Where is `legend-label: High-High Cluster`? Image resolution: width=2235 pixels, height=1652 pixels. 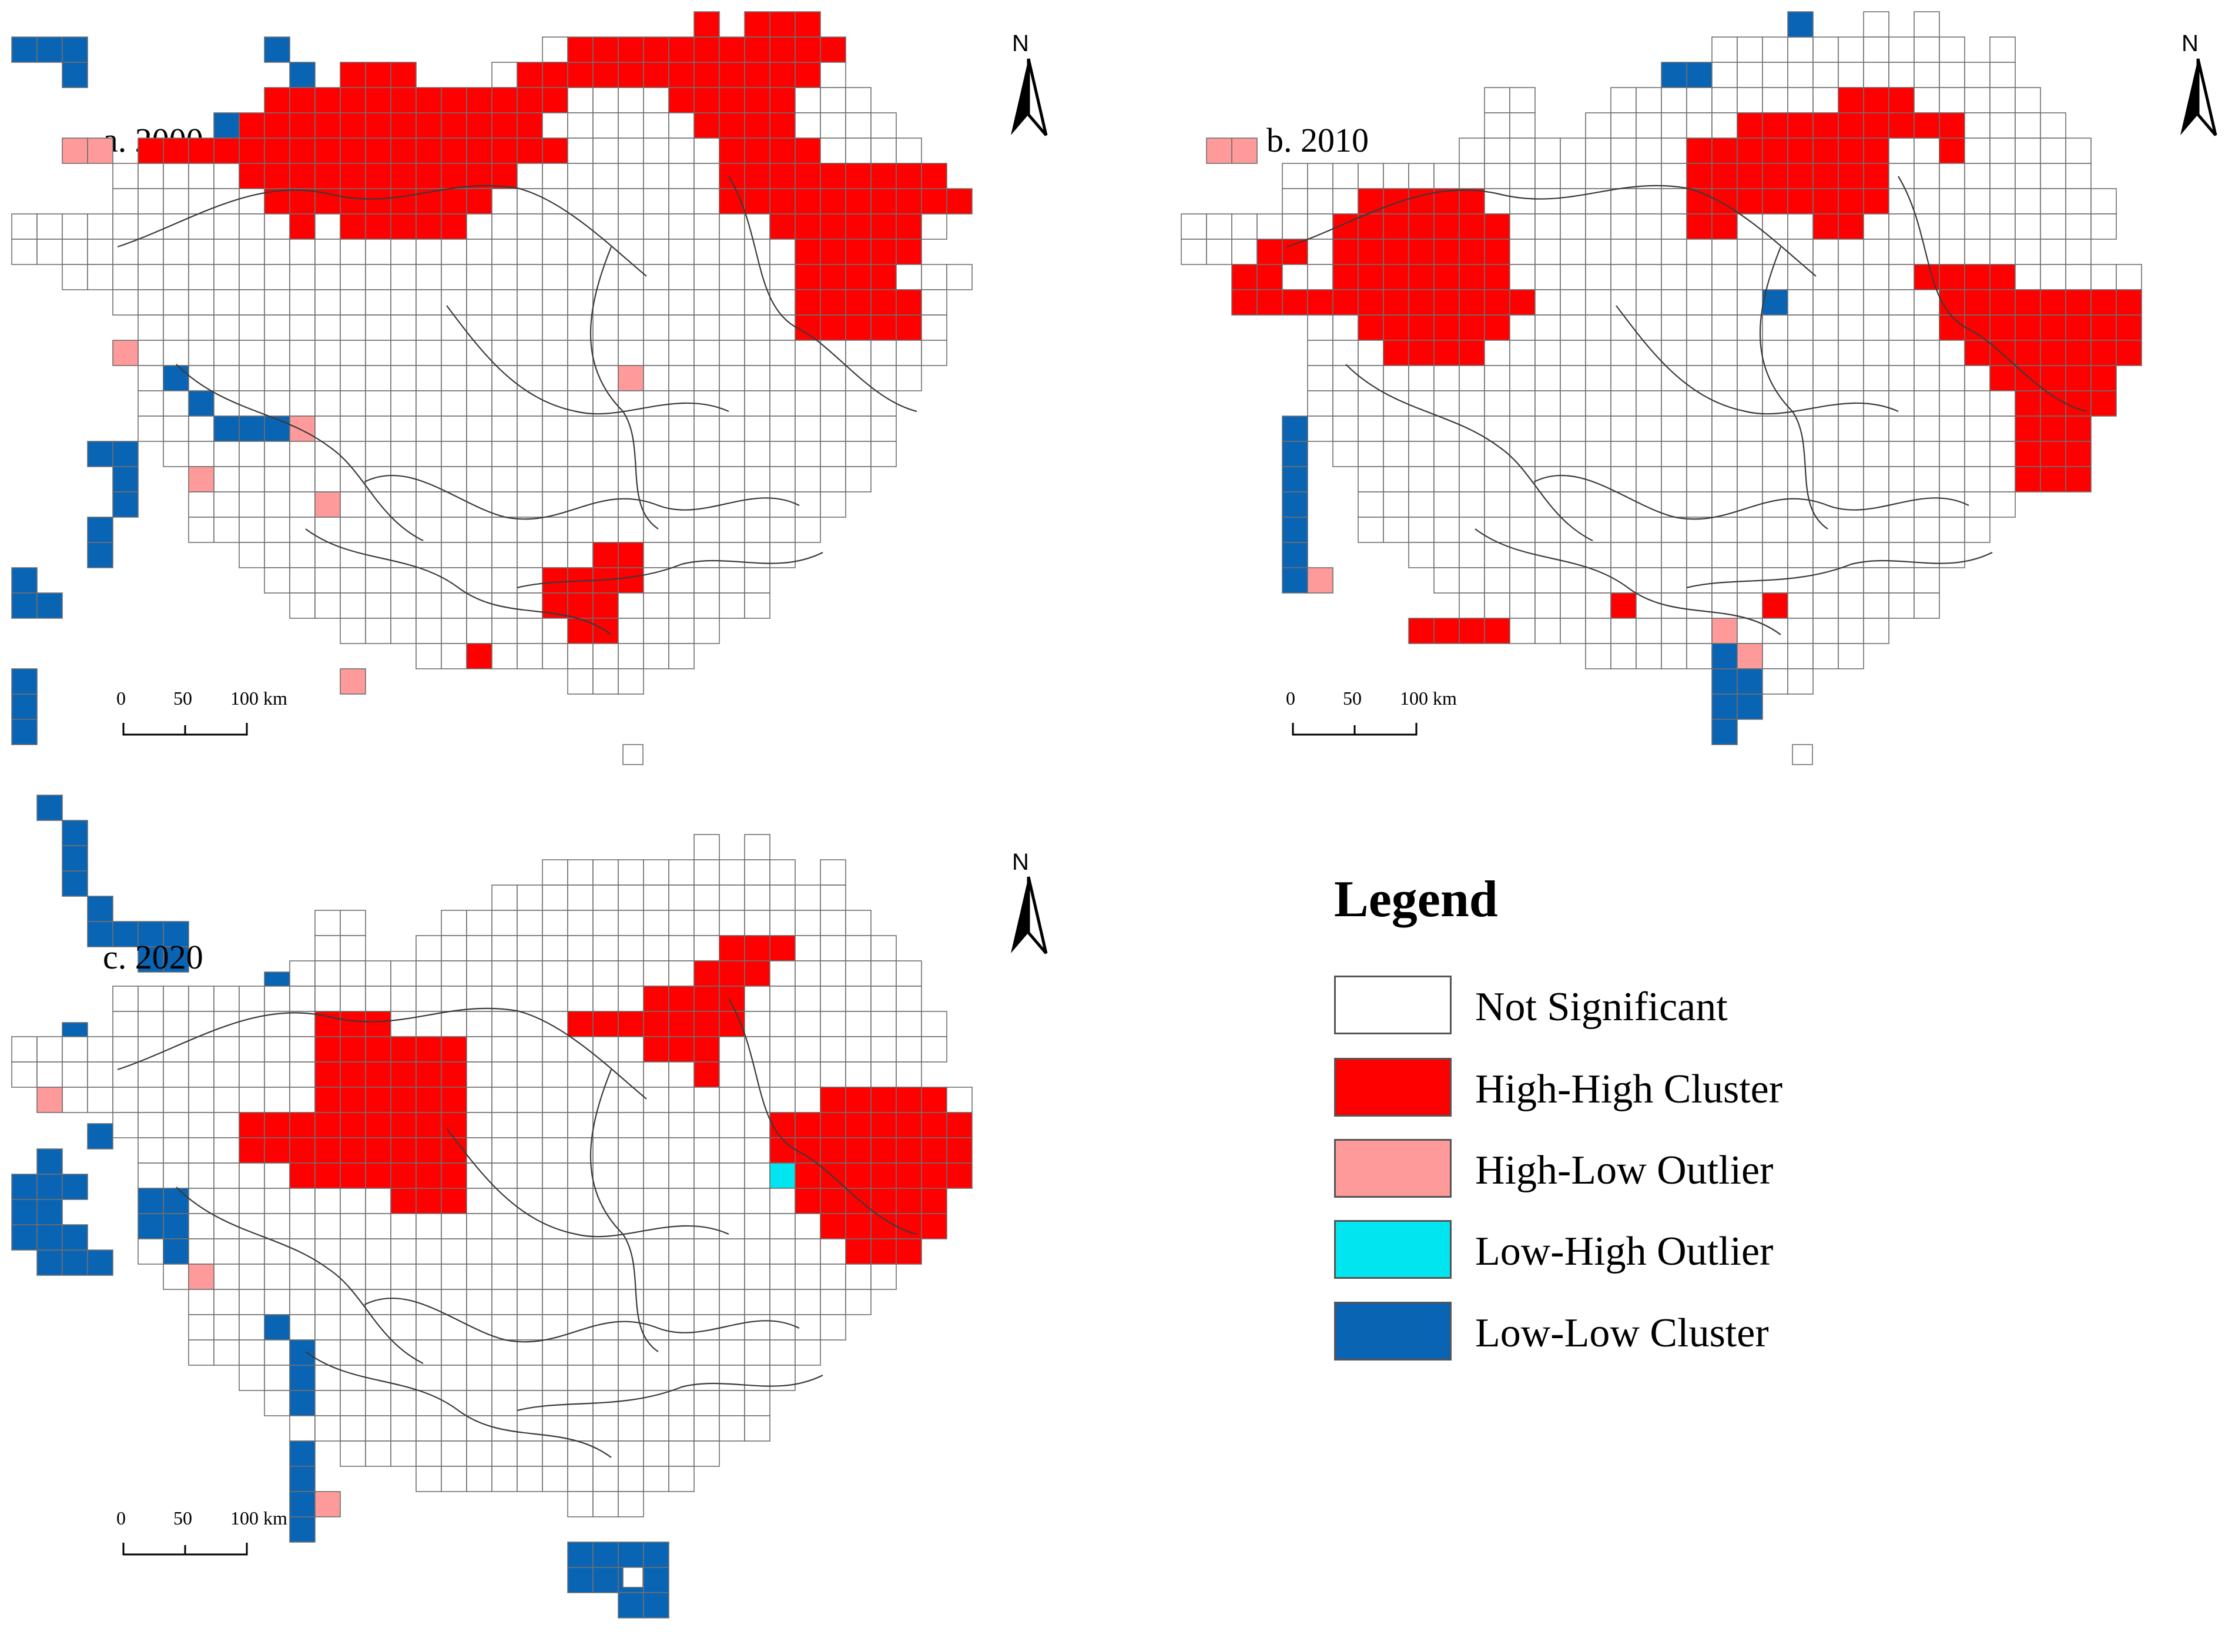
legend-label: High-High Cluster is located at coordinates (1629, 1089).